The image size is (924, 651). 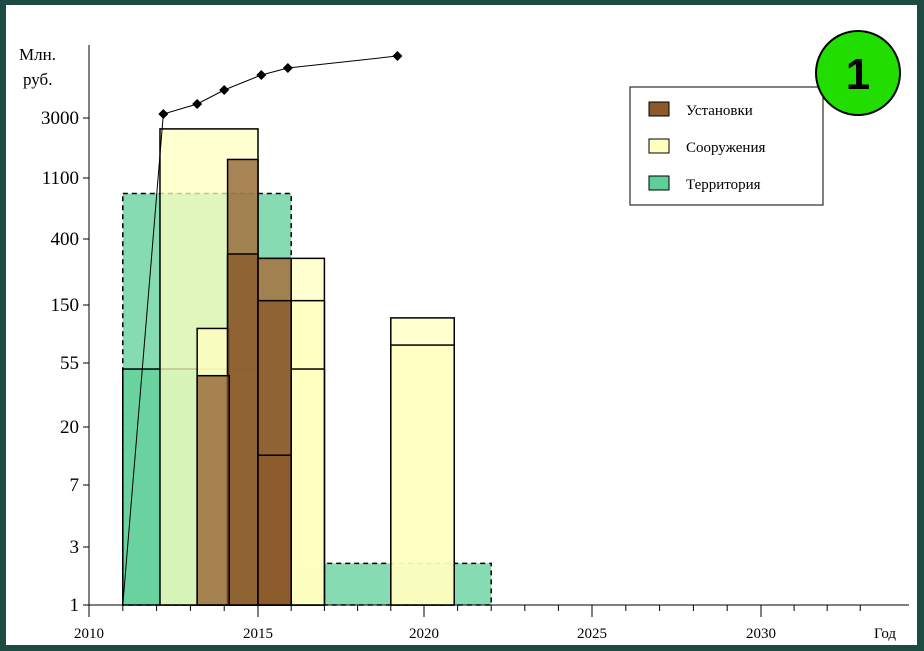 I want to click on y-tick-label-1: 3, so click(x=75, y=547).